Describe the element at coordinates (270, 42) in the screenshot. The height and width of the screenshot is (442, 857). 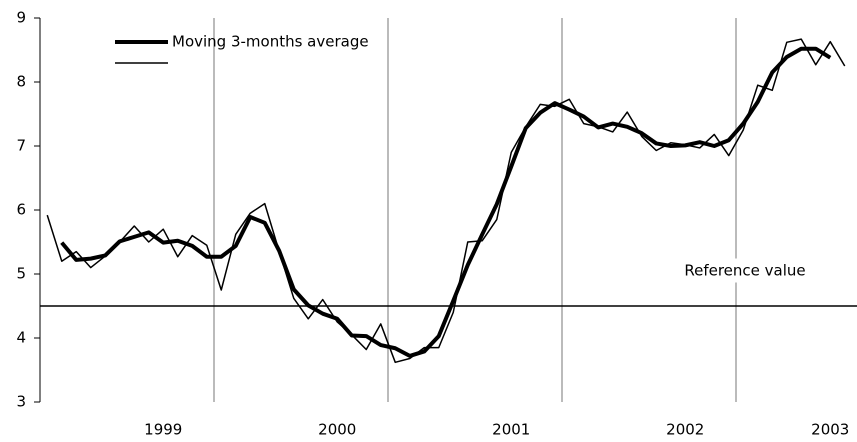
I see `legend-label: Moving 3-months average` at that location.